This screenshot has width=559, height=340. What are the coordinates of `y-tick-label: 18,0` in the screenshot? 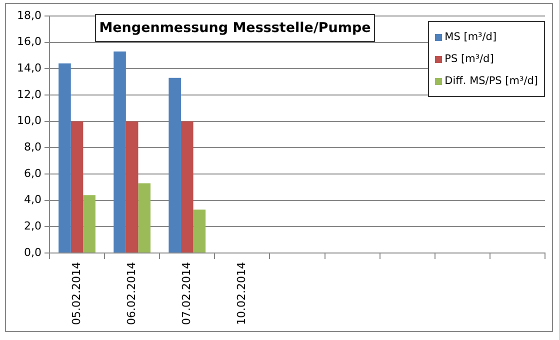 It's located at (29, 15).